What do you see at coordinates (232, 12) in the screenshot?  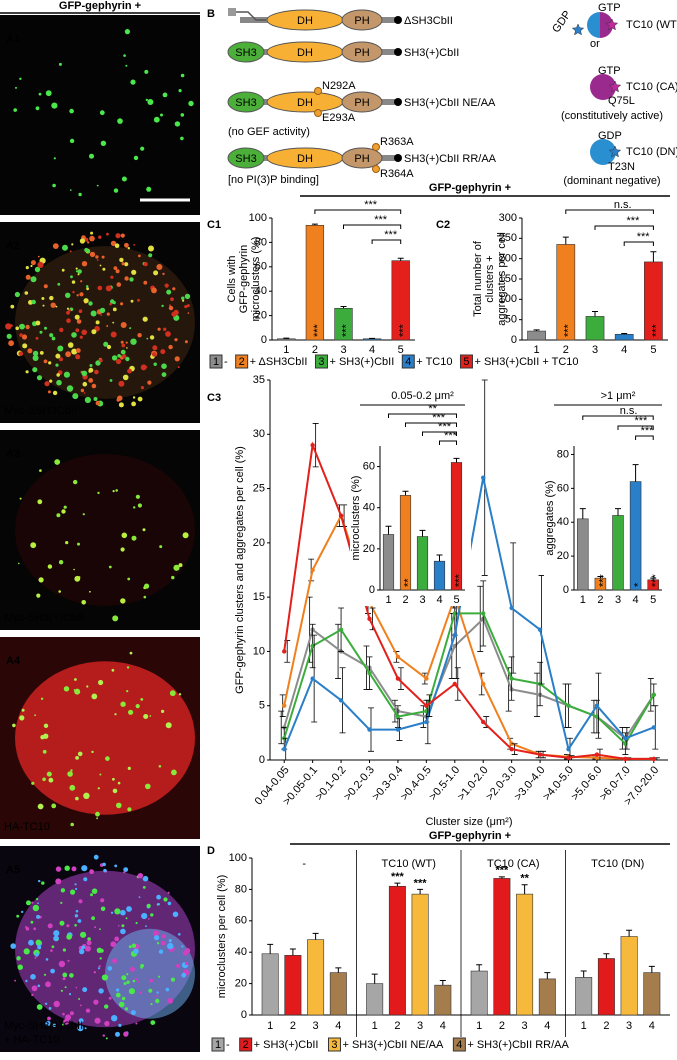 I see `n-terminus` at bounding box center [232, 12].